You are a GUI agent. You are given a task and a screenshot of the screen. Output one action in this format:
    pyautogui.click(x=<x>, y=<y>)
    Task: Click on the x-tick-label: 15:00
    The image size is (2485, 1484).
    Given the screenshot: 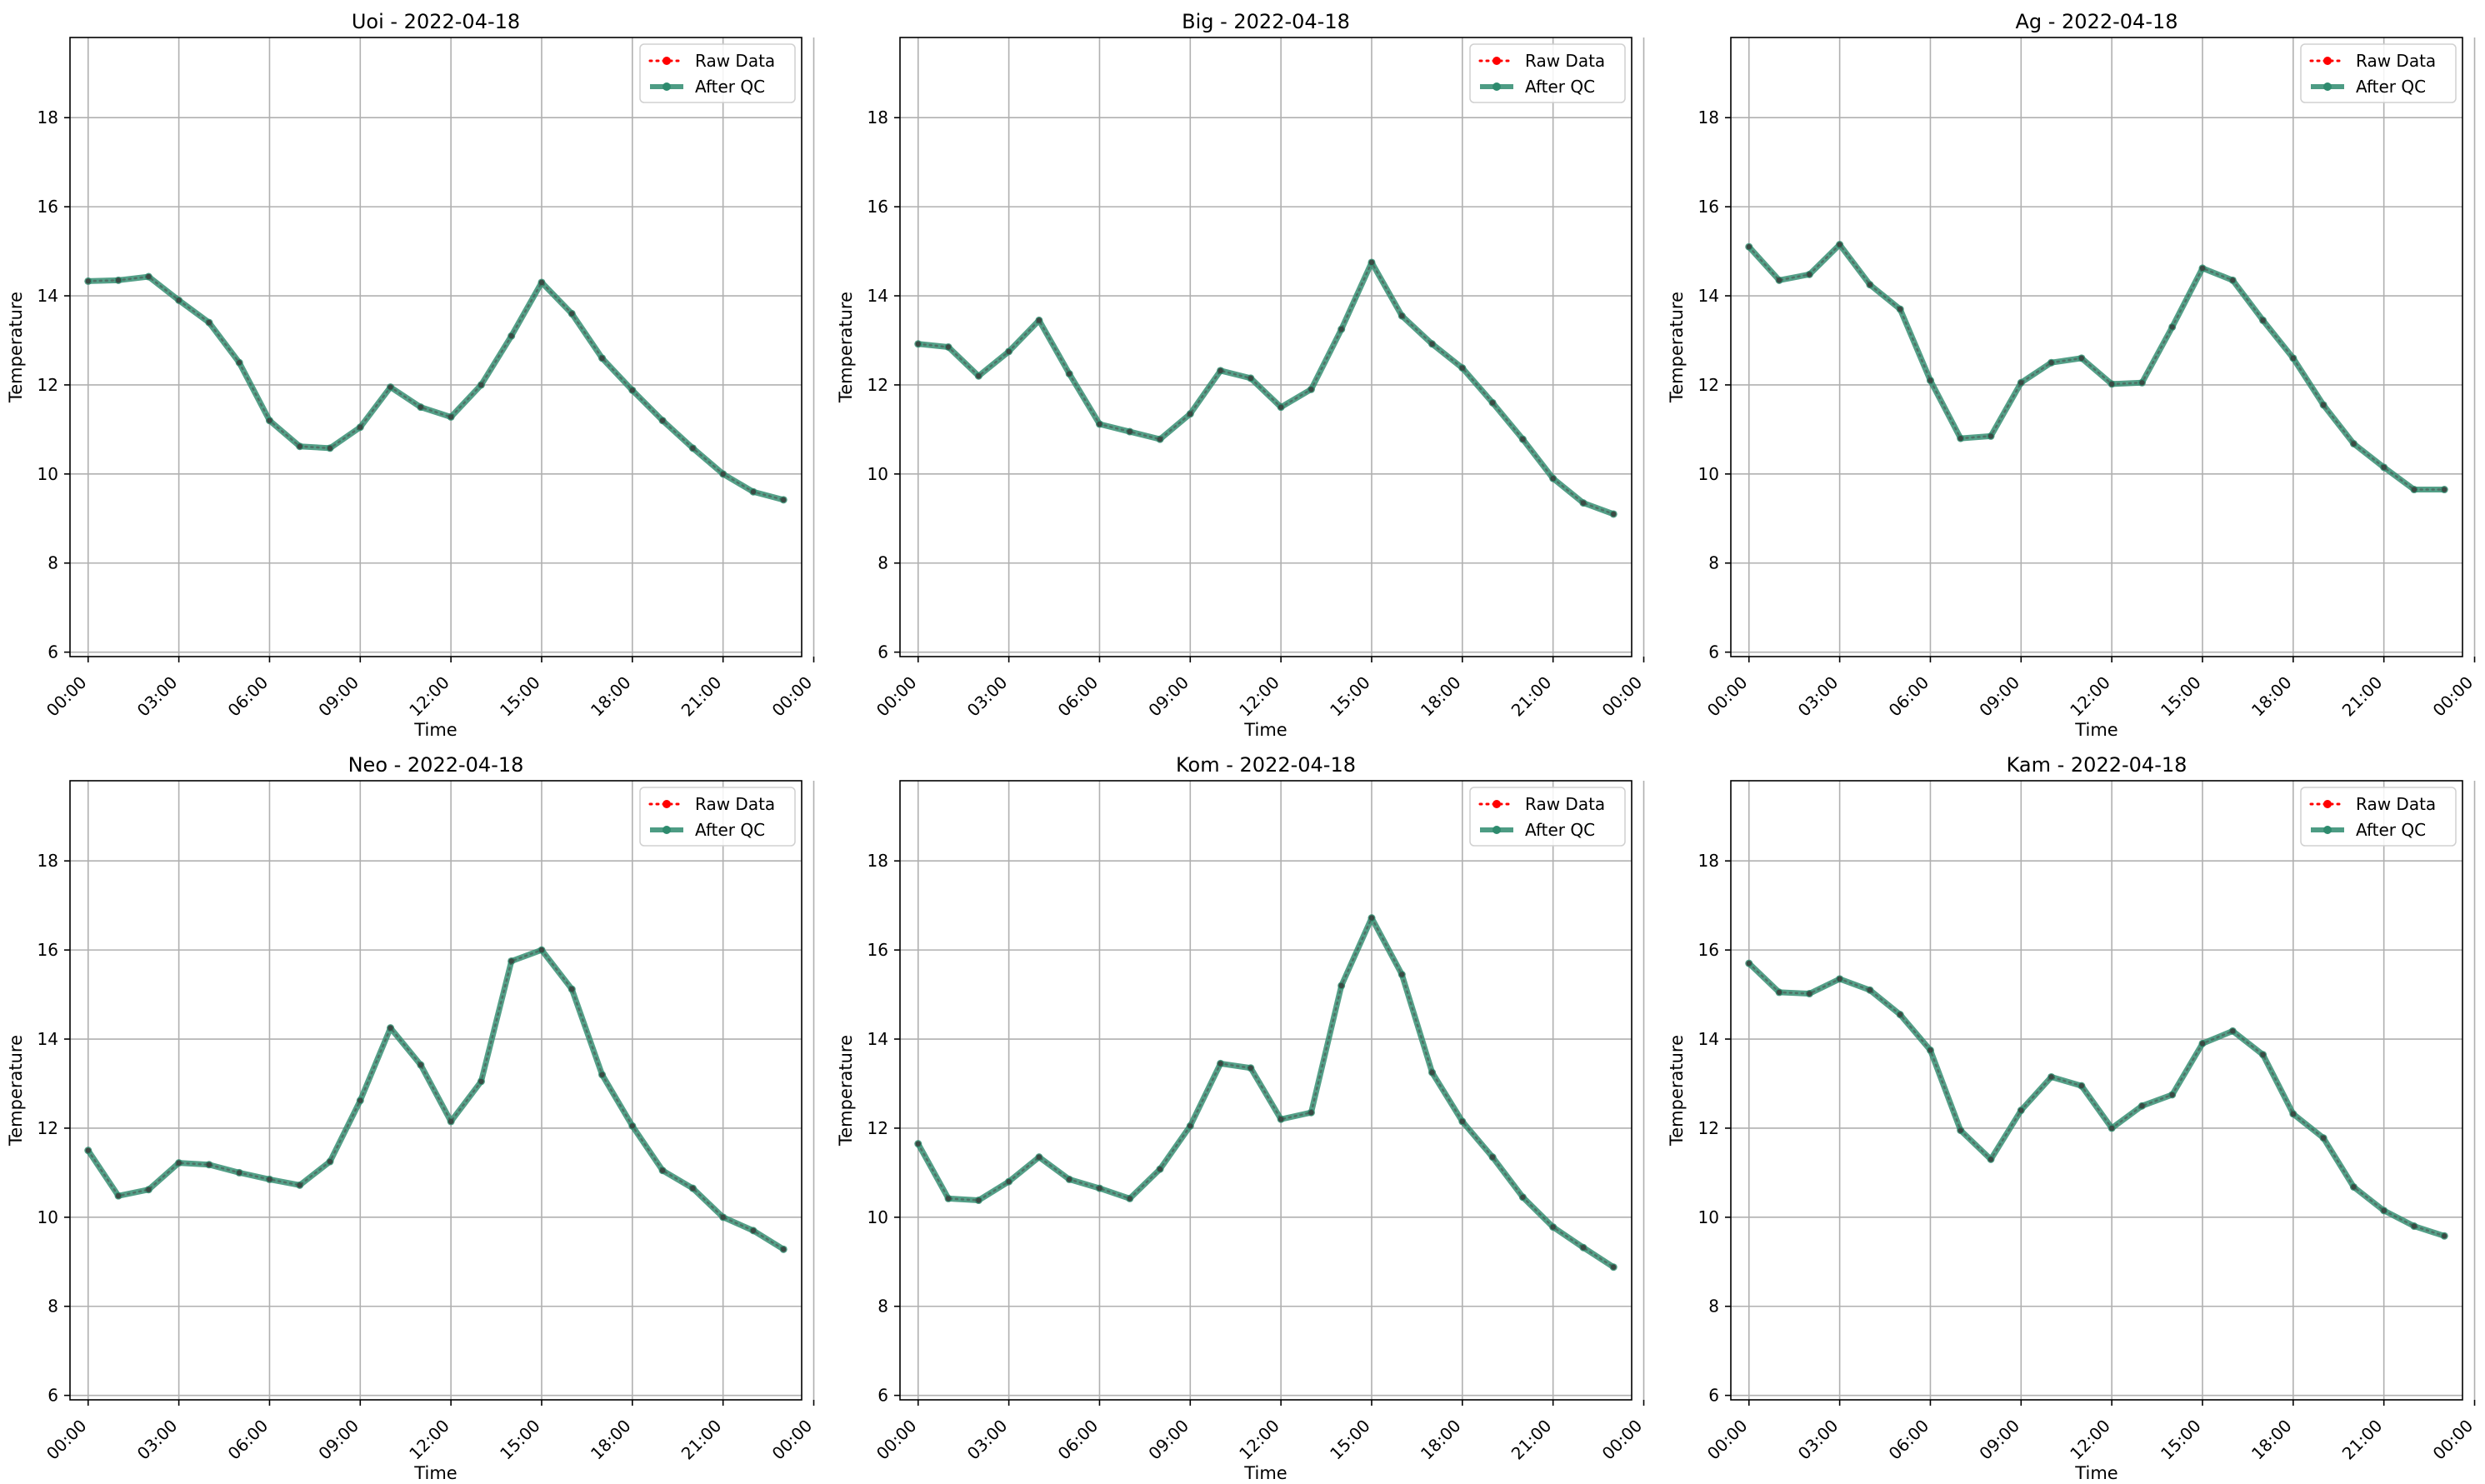 What is the action you would take?
    pyautogui.click(x=1350, y=1440)
    